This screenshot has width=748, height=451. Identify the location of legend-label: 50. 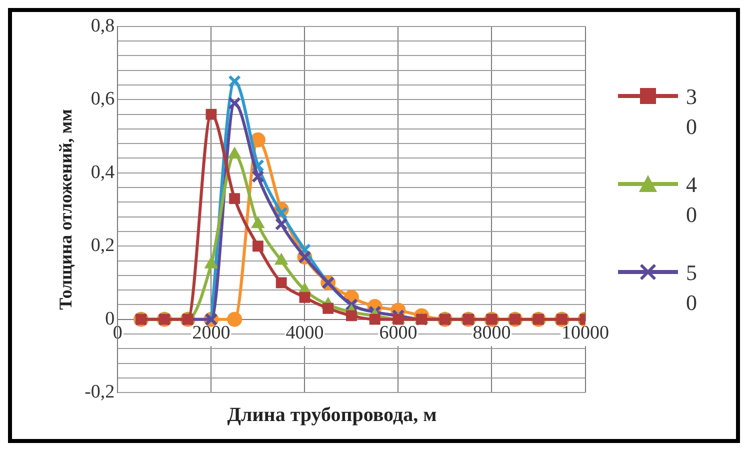
(692, 288).